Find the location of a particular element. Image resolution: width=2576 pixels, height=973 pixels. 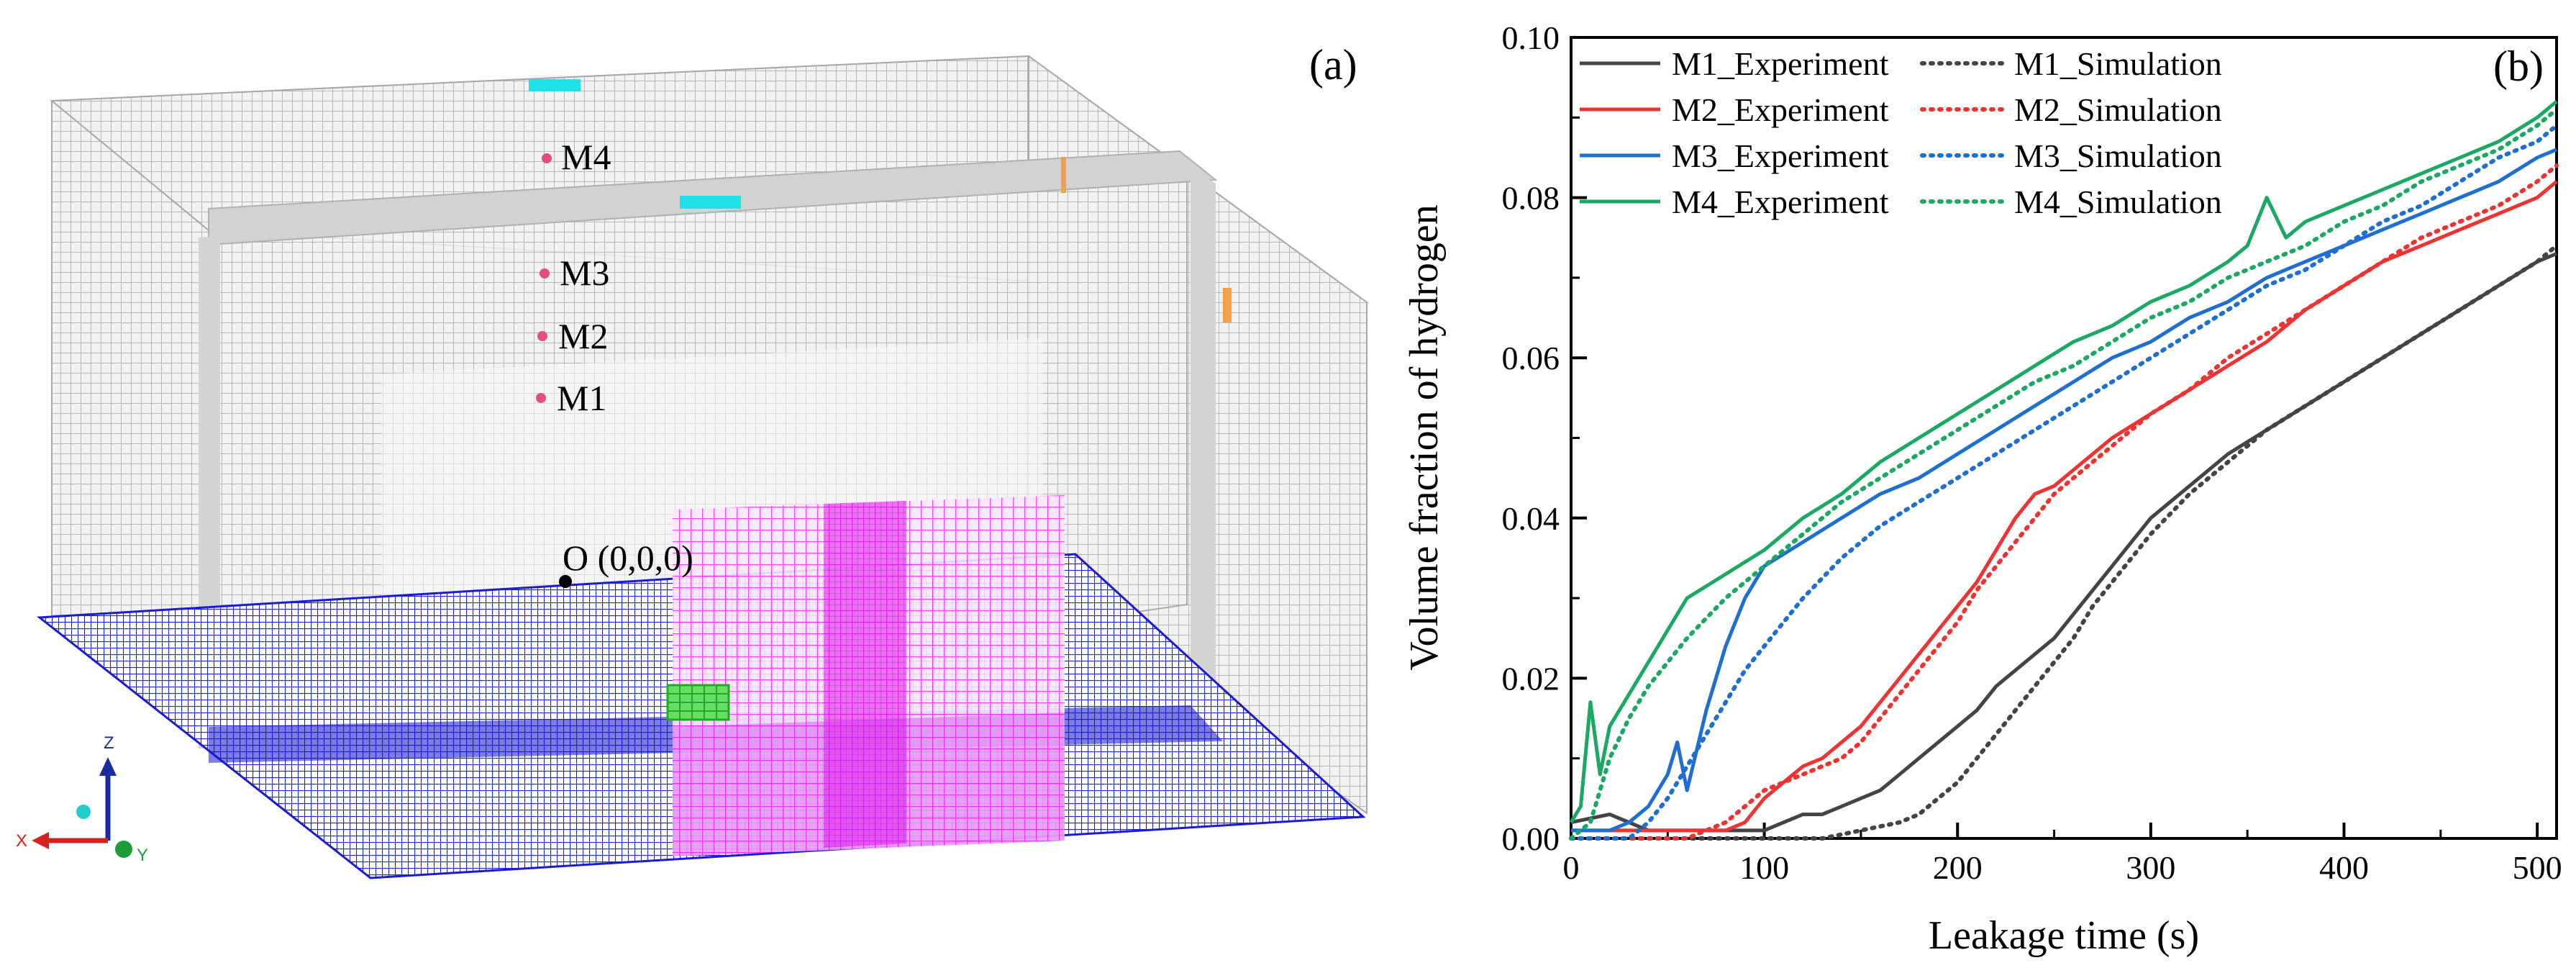

probe-m4-label: M4 is located at coordinates (586, 157).